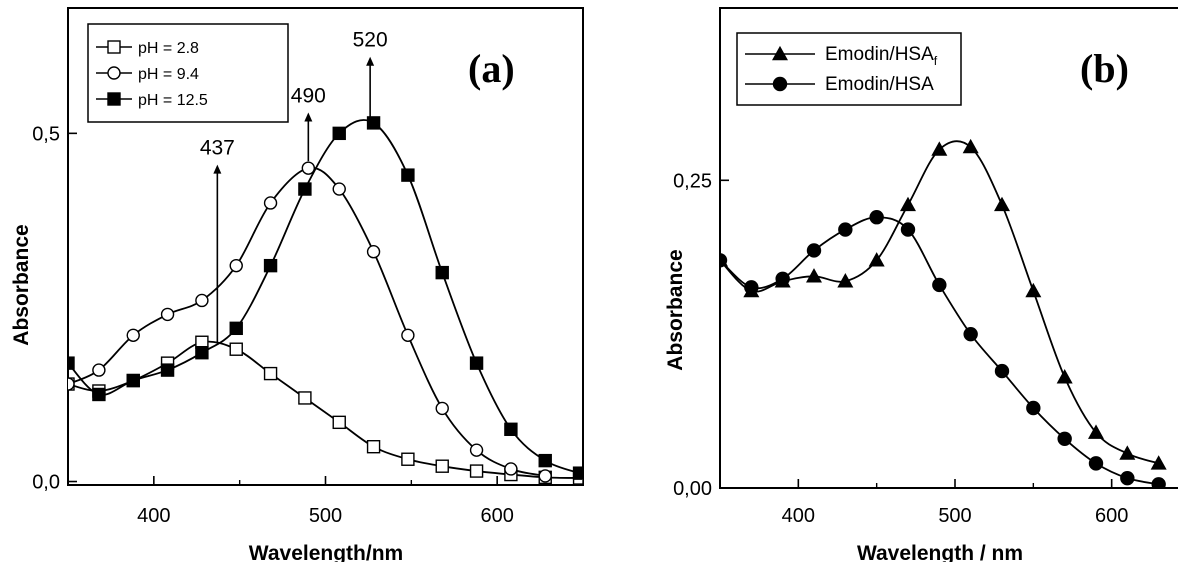 The height and width of the screenshot is (562, 1178). What do you see at coordinates (173, 100) in the screenshot?
I see `legend-label-0-2: pH = 12.5` at bounding box center [173, 100].